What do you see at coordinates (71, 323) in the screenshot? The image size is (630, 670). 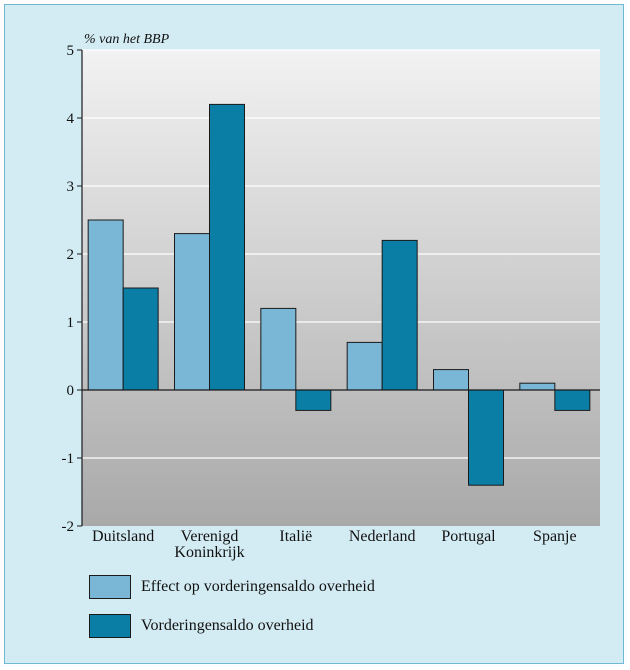 I see `y-tick-label: 1` at bounding box center [71, 323].